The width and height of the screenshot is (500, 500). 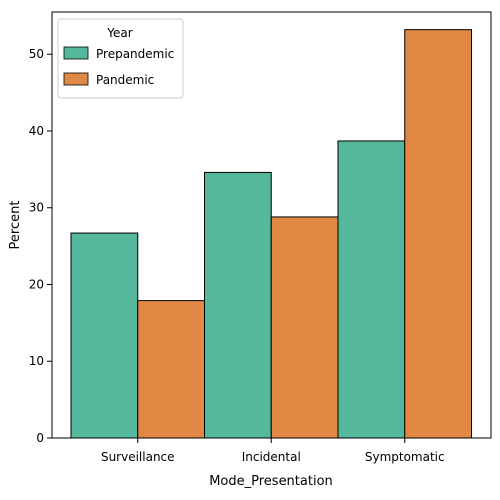 What do you see at coordinates (438, 234) in the screenshot?
I see `bar-symptomatic-pandemic` at bounding box center [438, 234].